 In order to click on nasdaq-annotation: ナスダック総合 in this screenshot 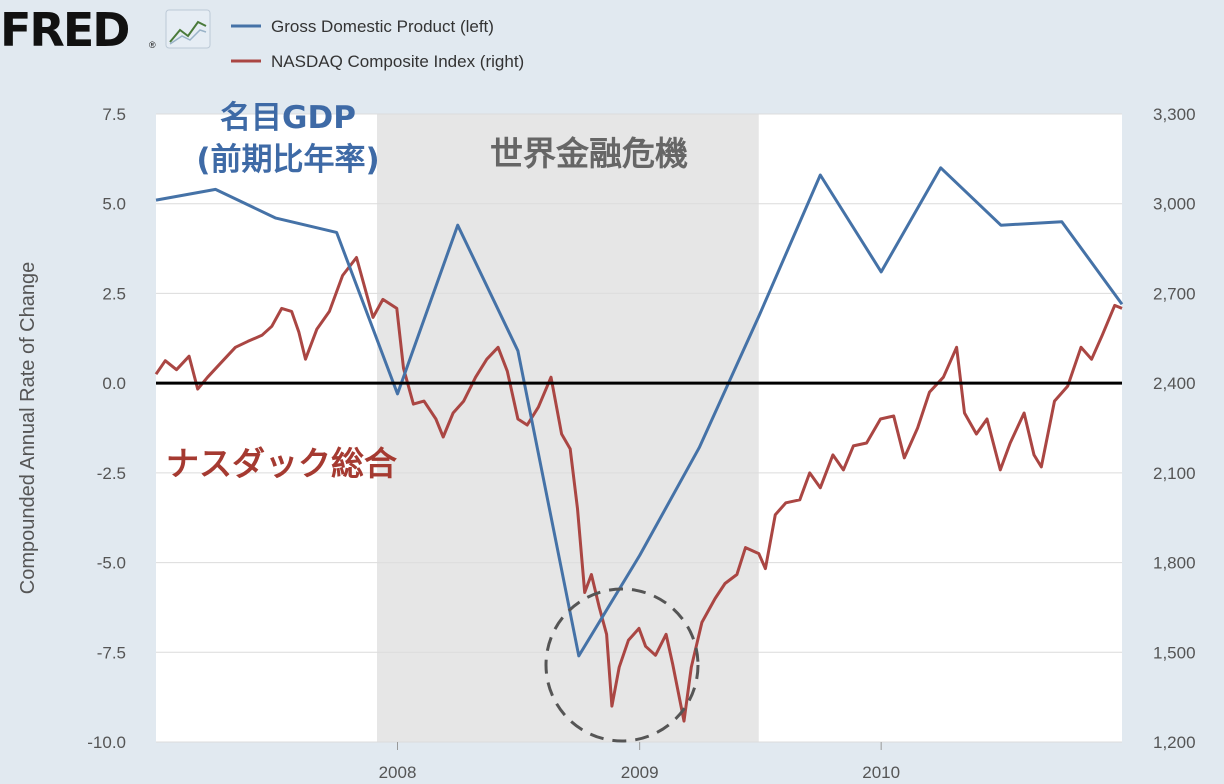, I will do `click(281, 463)`.